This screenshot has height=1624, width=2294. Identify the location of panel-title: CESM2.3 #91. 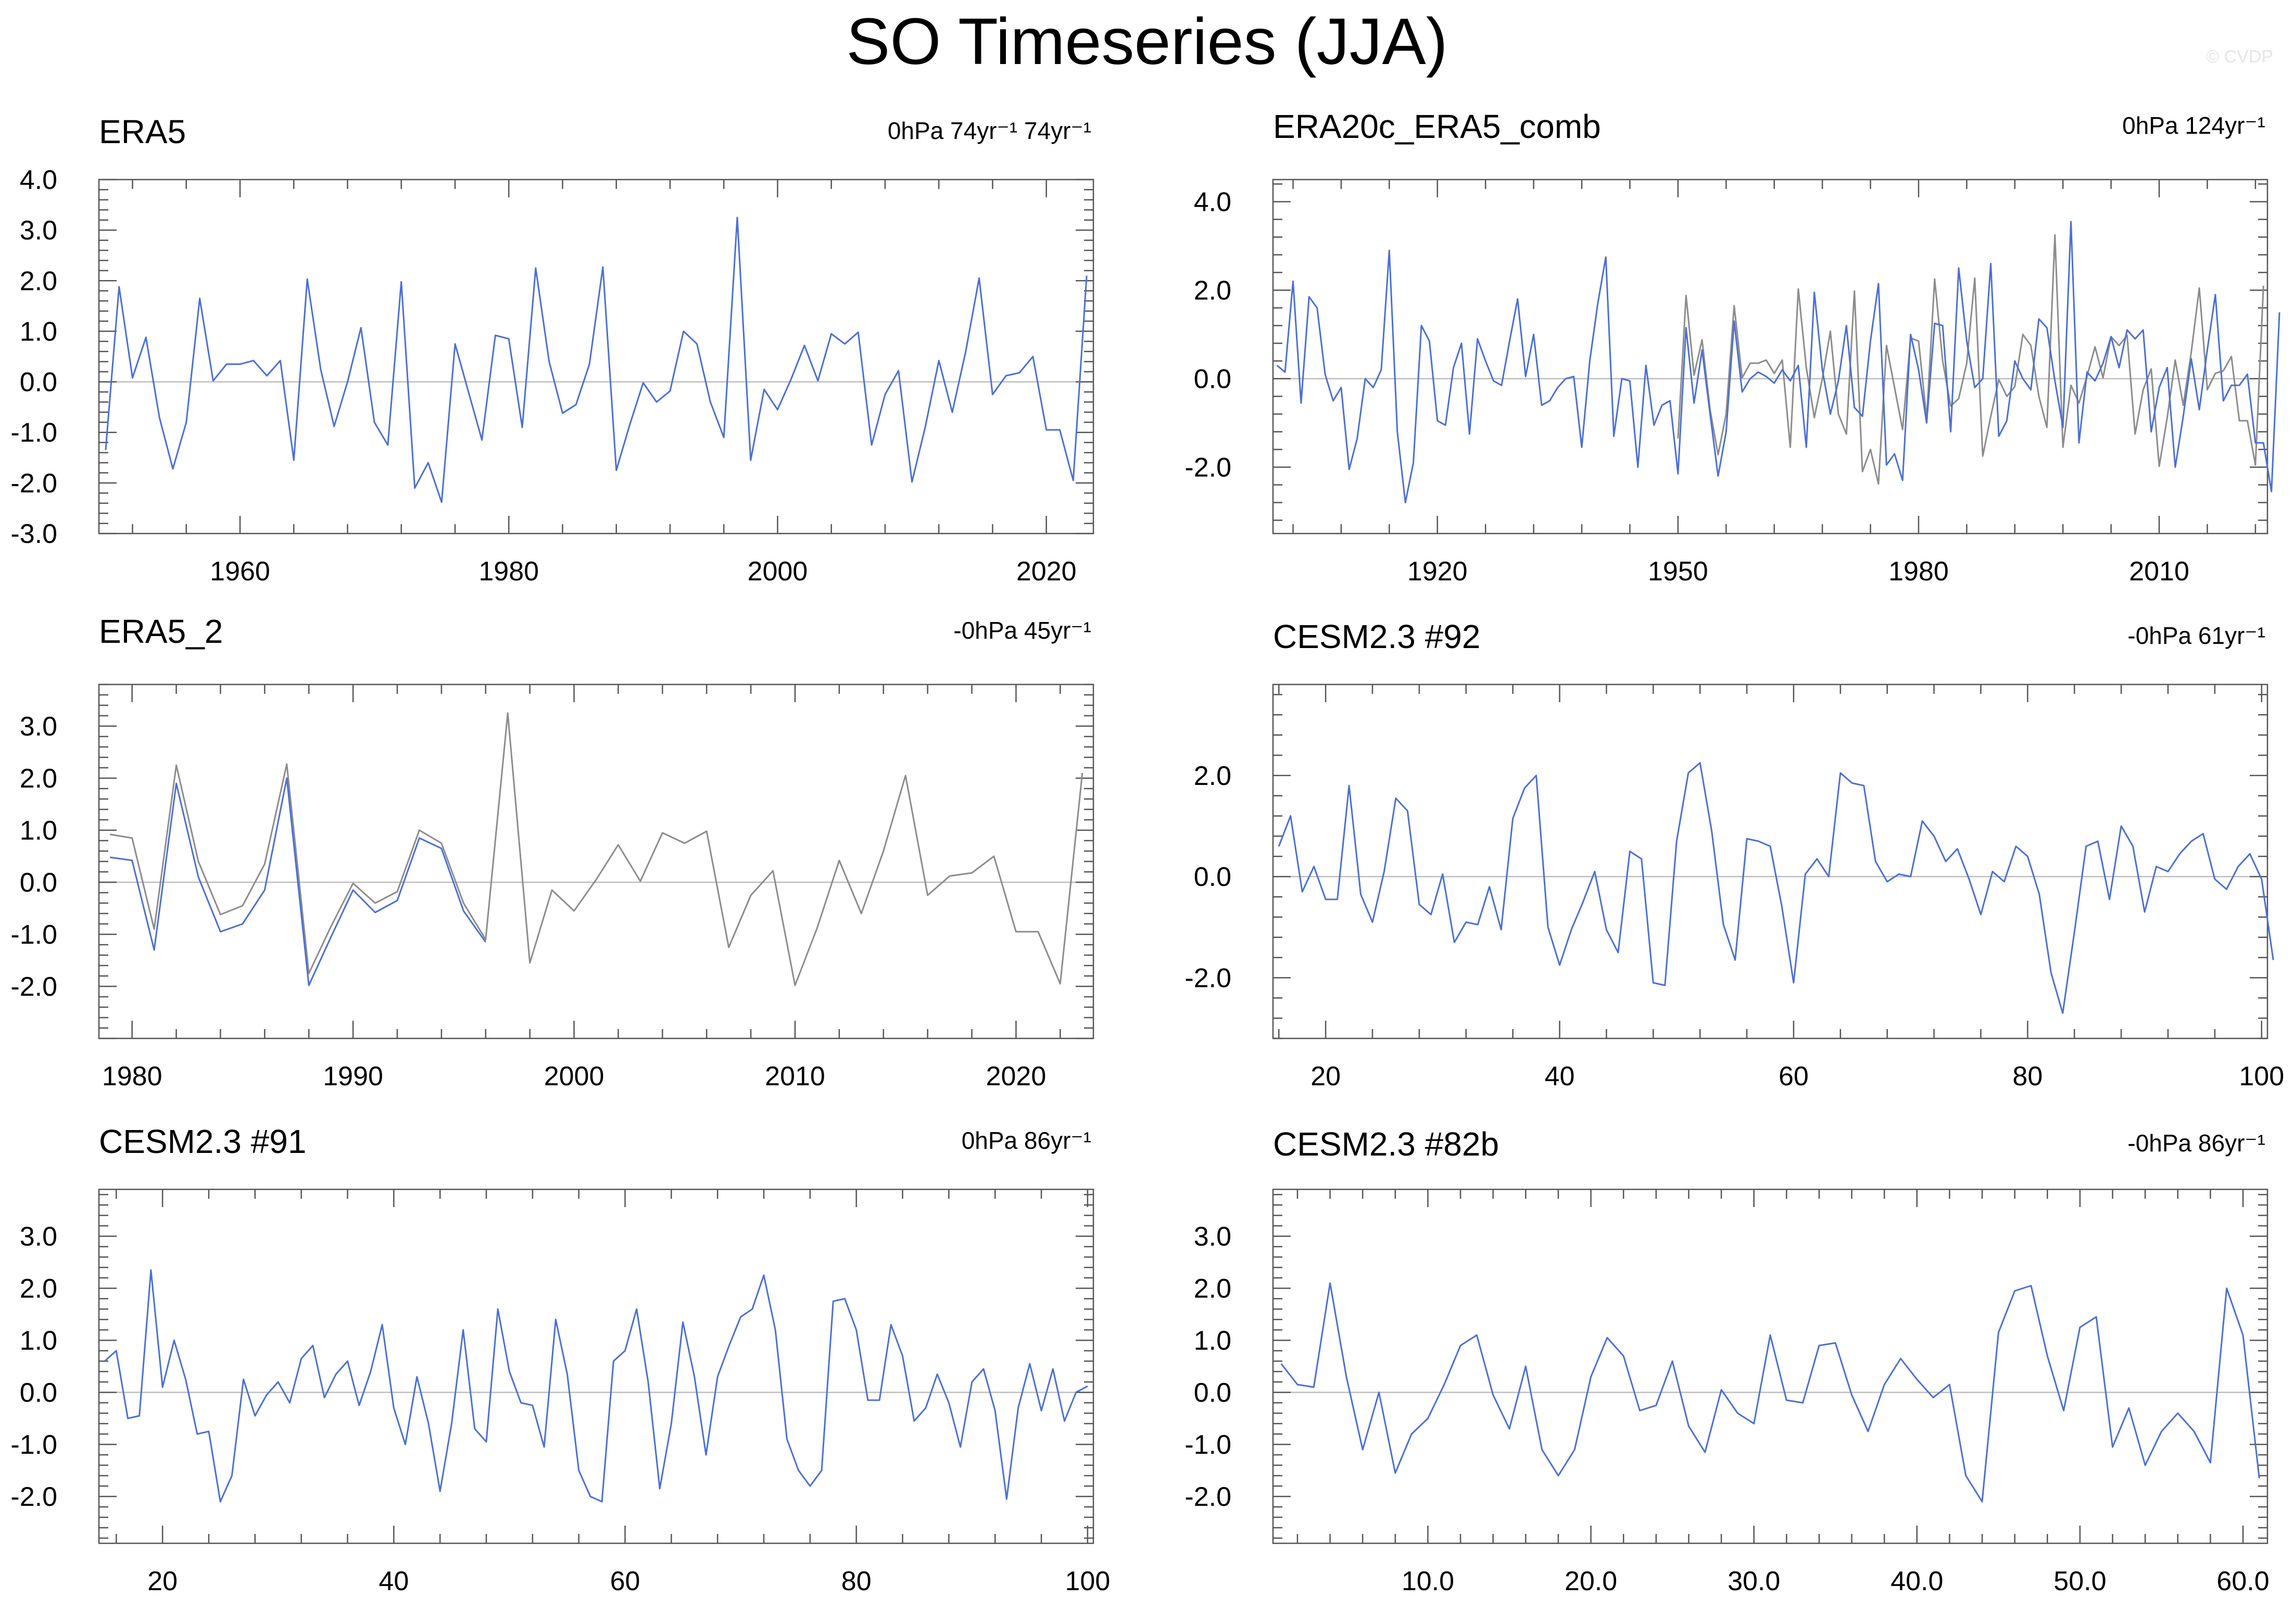
(203, 1142).